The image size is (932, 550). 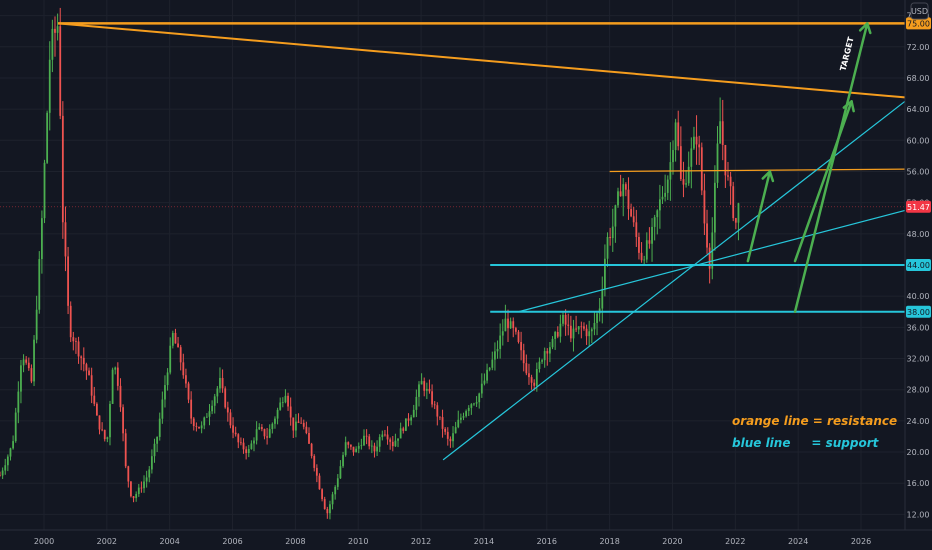 What do you see at coordinates (735, 541) in the screenshot?
I see `x-tick-label: 2022` at bounding box center [735, 541].